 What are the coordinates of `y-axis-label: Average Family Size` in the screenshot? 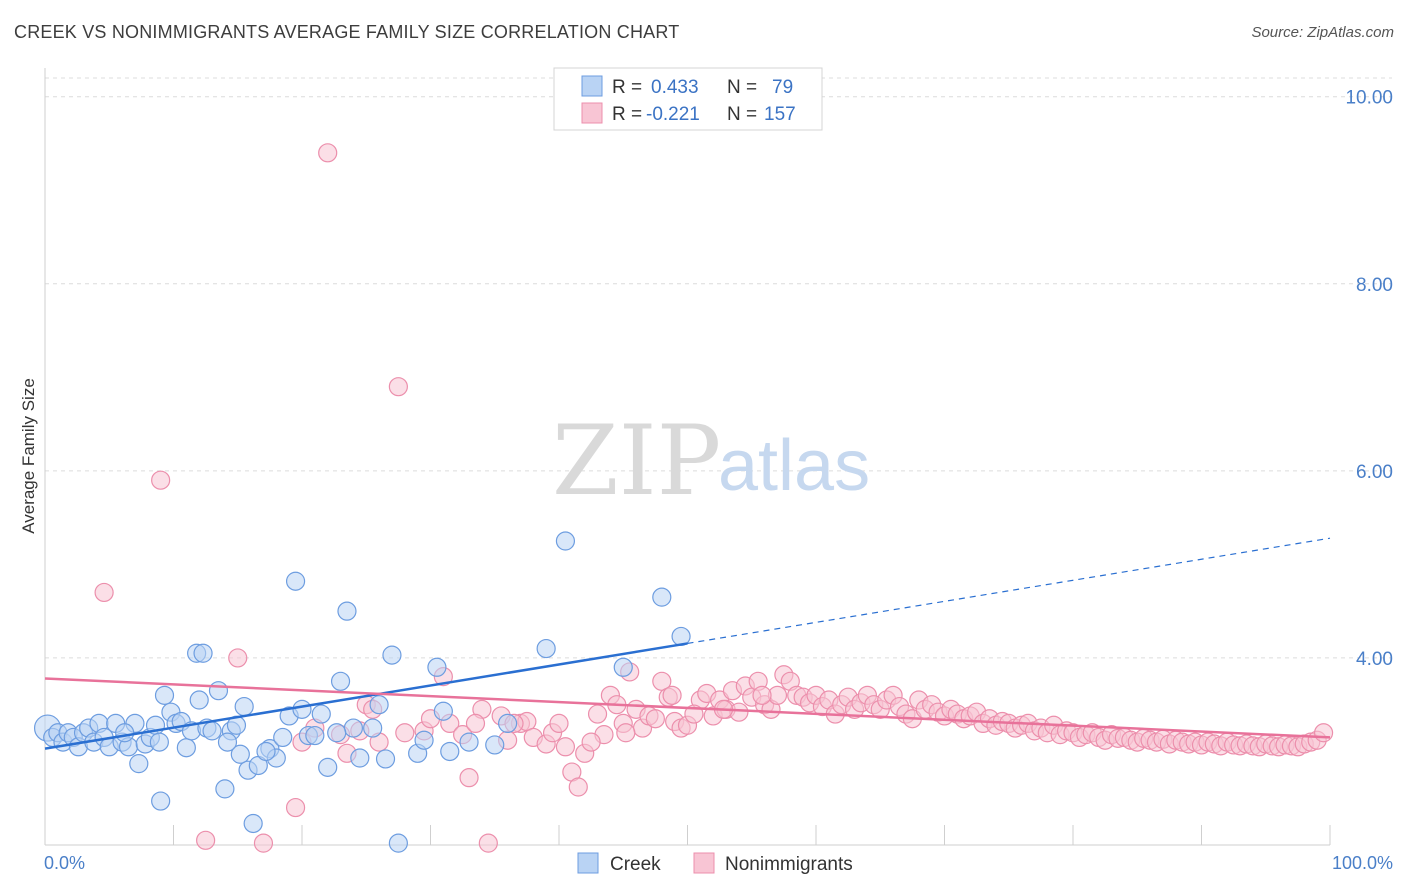 It's located at (28, 456).